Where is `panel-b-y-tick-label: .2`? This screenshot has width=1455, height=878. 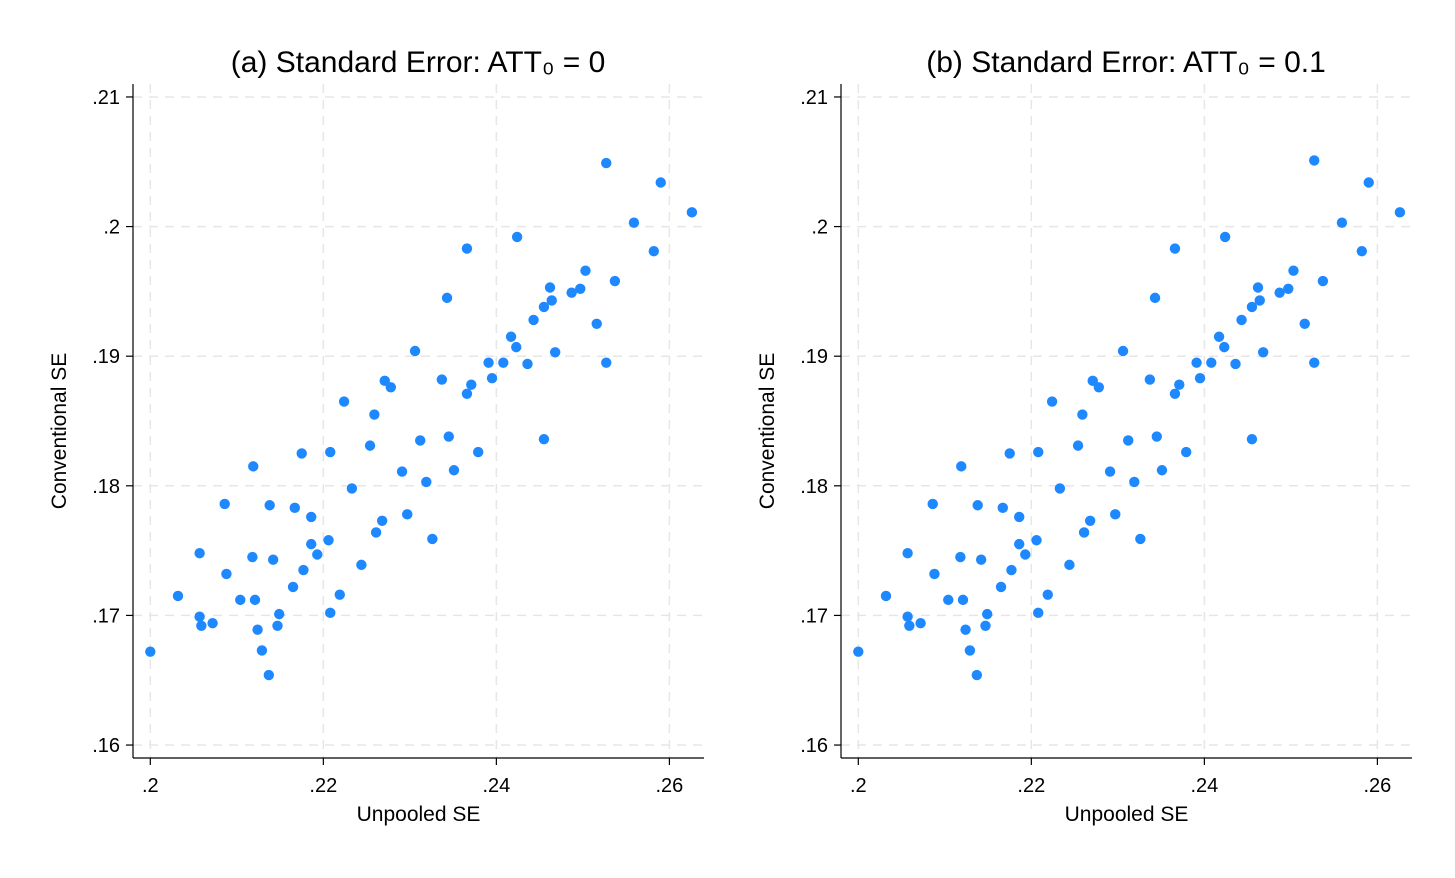
panel-b-y-tick-label: .2 is located at coordinates (819, 228).